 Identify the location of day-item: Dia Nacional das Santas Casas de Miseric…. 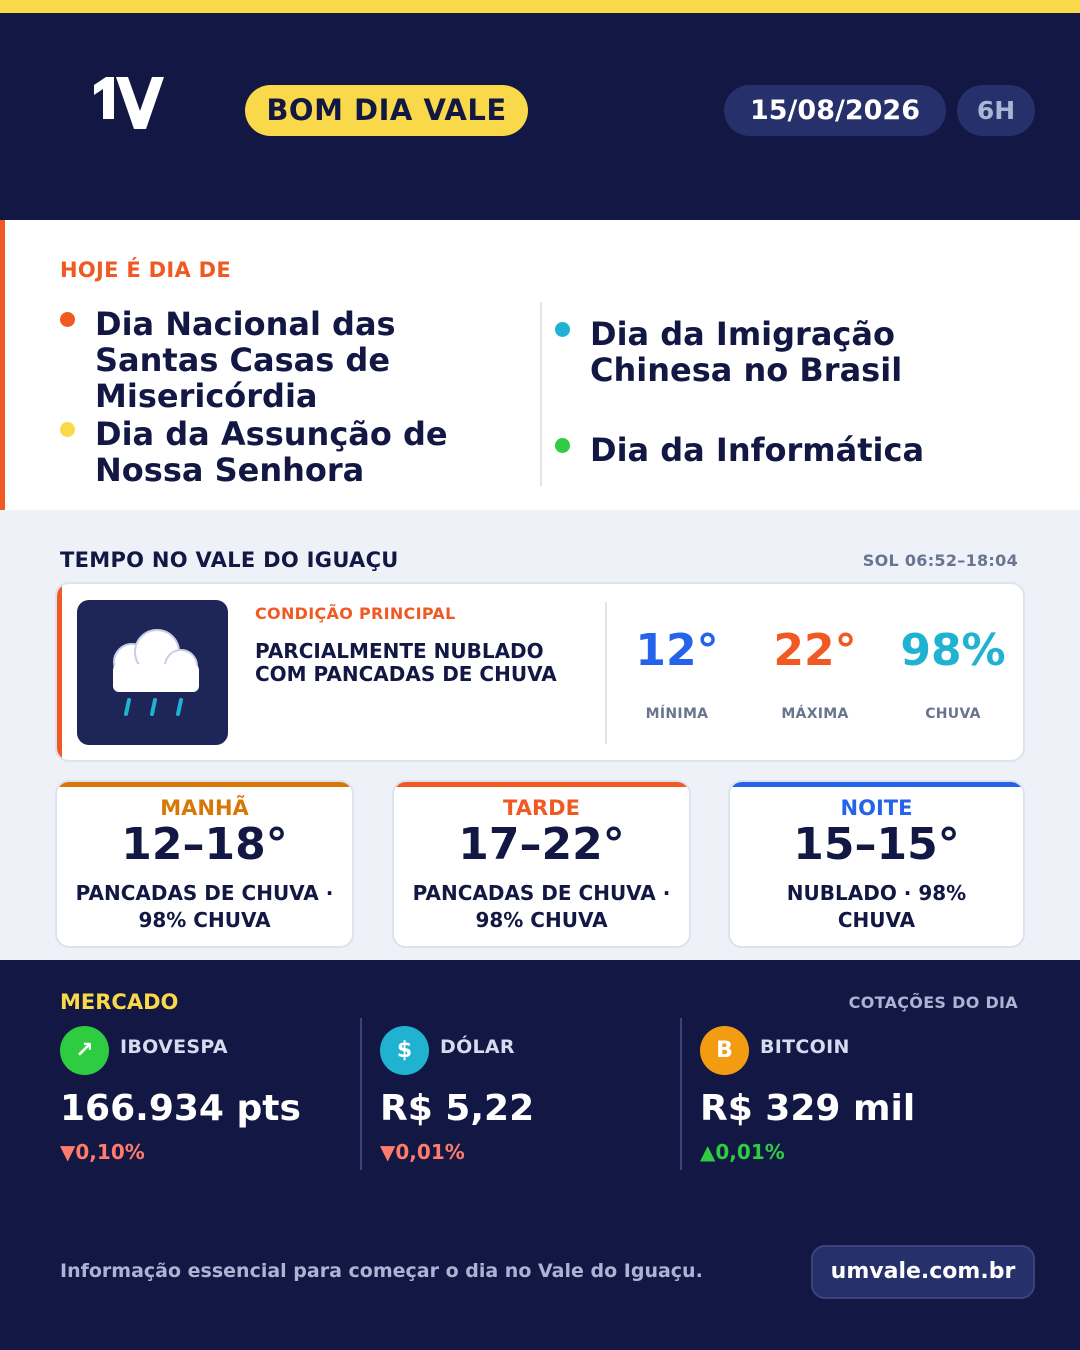
(245, 360).